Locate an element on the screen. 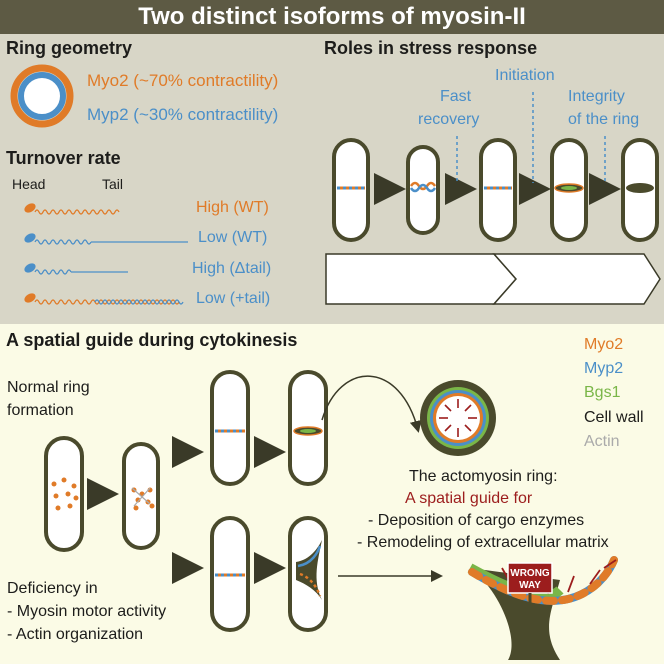  ring-geometry-icon is located at coordinates (42, 96).